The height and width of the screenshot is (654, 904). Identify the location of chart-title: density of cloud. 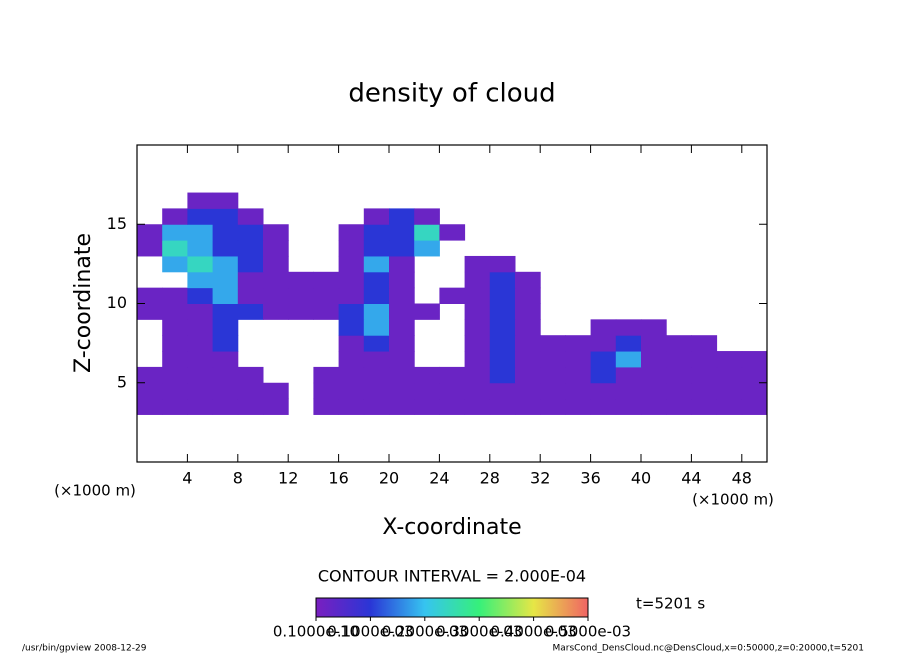
(451, 94).